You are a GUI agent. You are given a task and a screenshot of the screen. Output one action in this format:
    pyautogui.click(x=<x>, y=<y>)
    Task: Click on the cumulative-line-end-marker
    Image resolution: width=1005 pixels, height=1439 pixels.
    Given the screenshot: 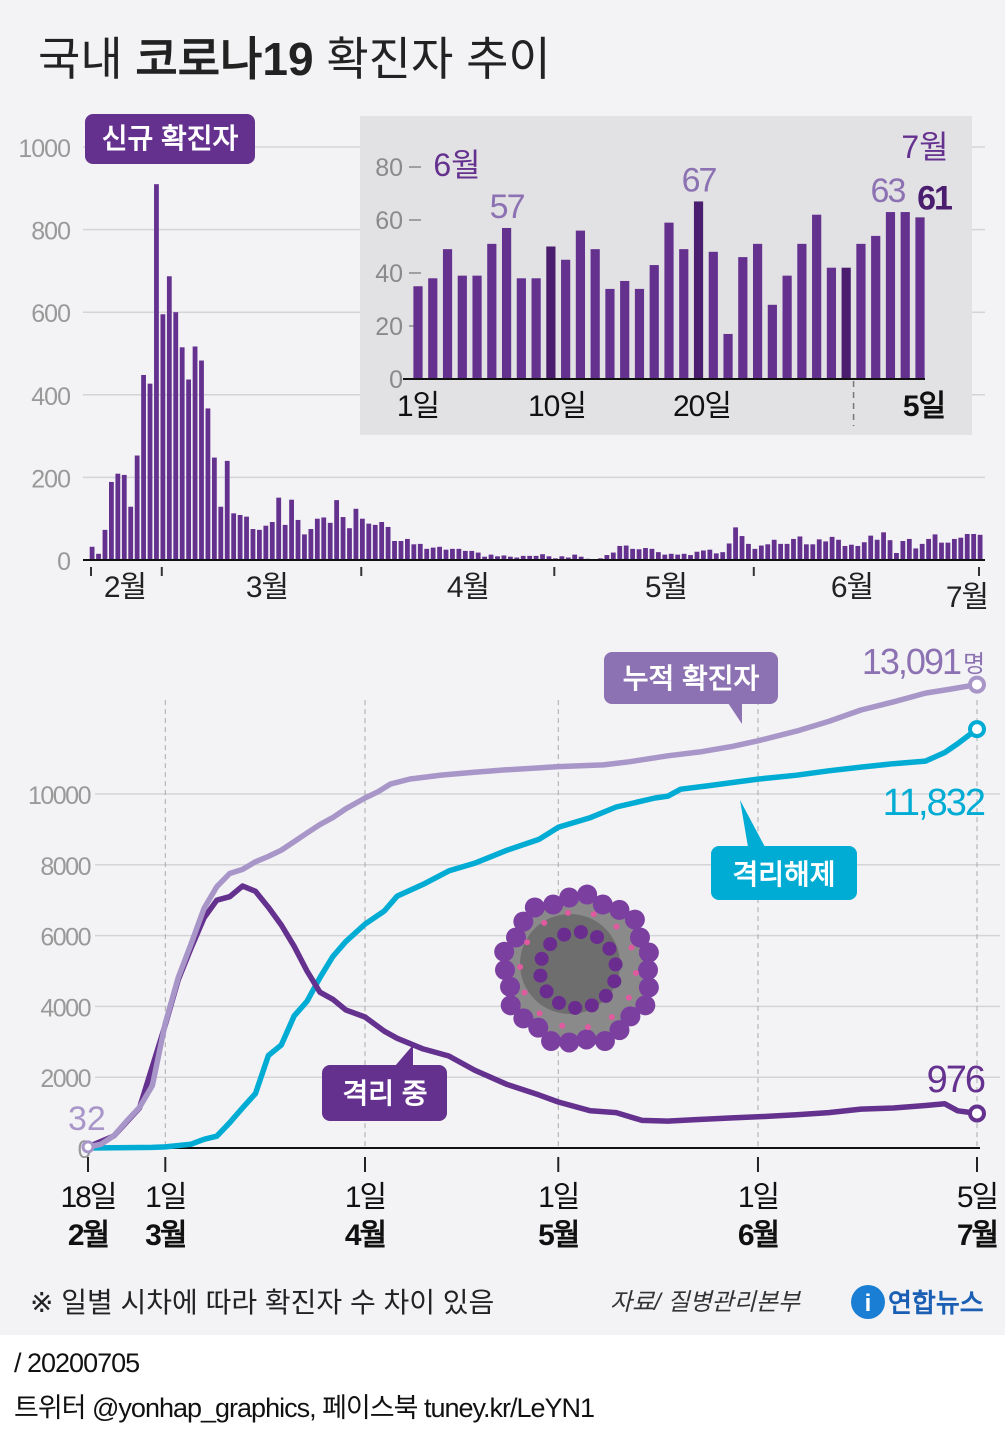 What is the action you would take?
    pyautogui.click(x=977, y=684)
    